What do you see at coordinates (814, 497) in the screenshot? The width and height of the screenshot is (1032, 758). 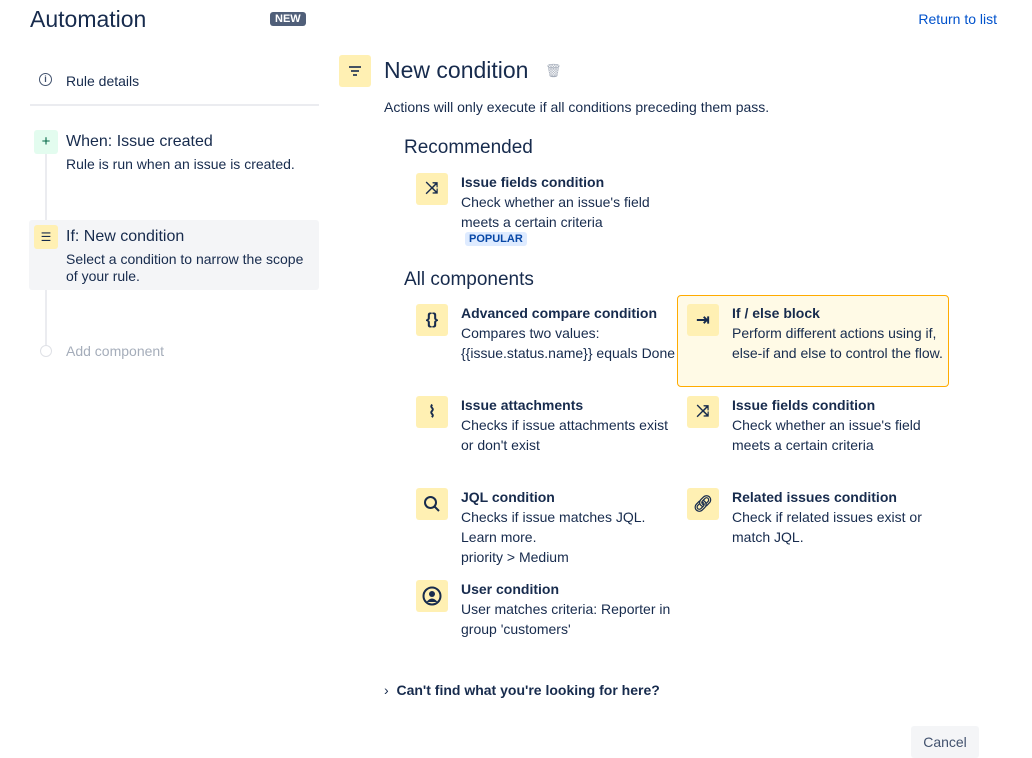 I see `card-title: Related issues condition` at bounding box center [814, 497].